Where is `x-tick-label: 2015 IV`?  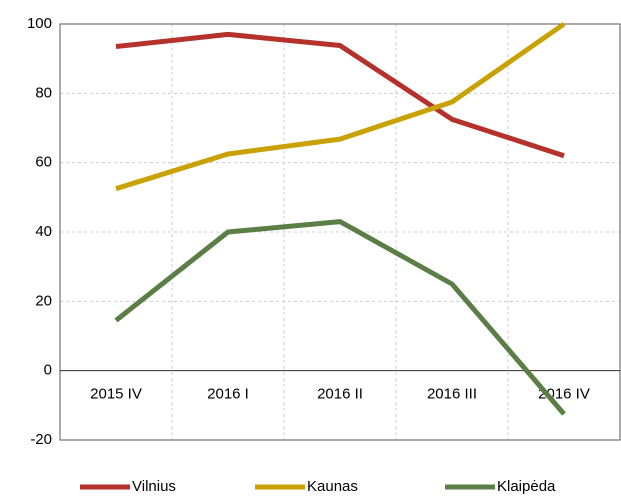 x-tick-label: 2015 IV is located at coordinates (116, 394).